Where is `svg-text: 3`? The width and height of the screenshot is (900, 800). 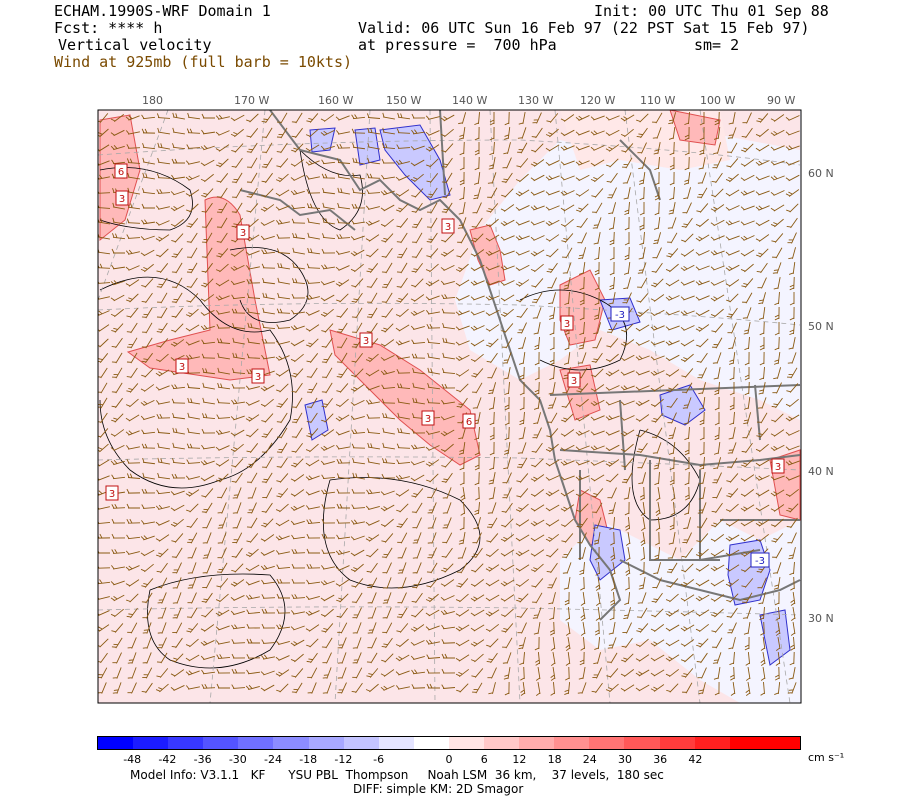
svg-text: 3 is located at coordinates (122, 199).